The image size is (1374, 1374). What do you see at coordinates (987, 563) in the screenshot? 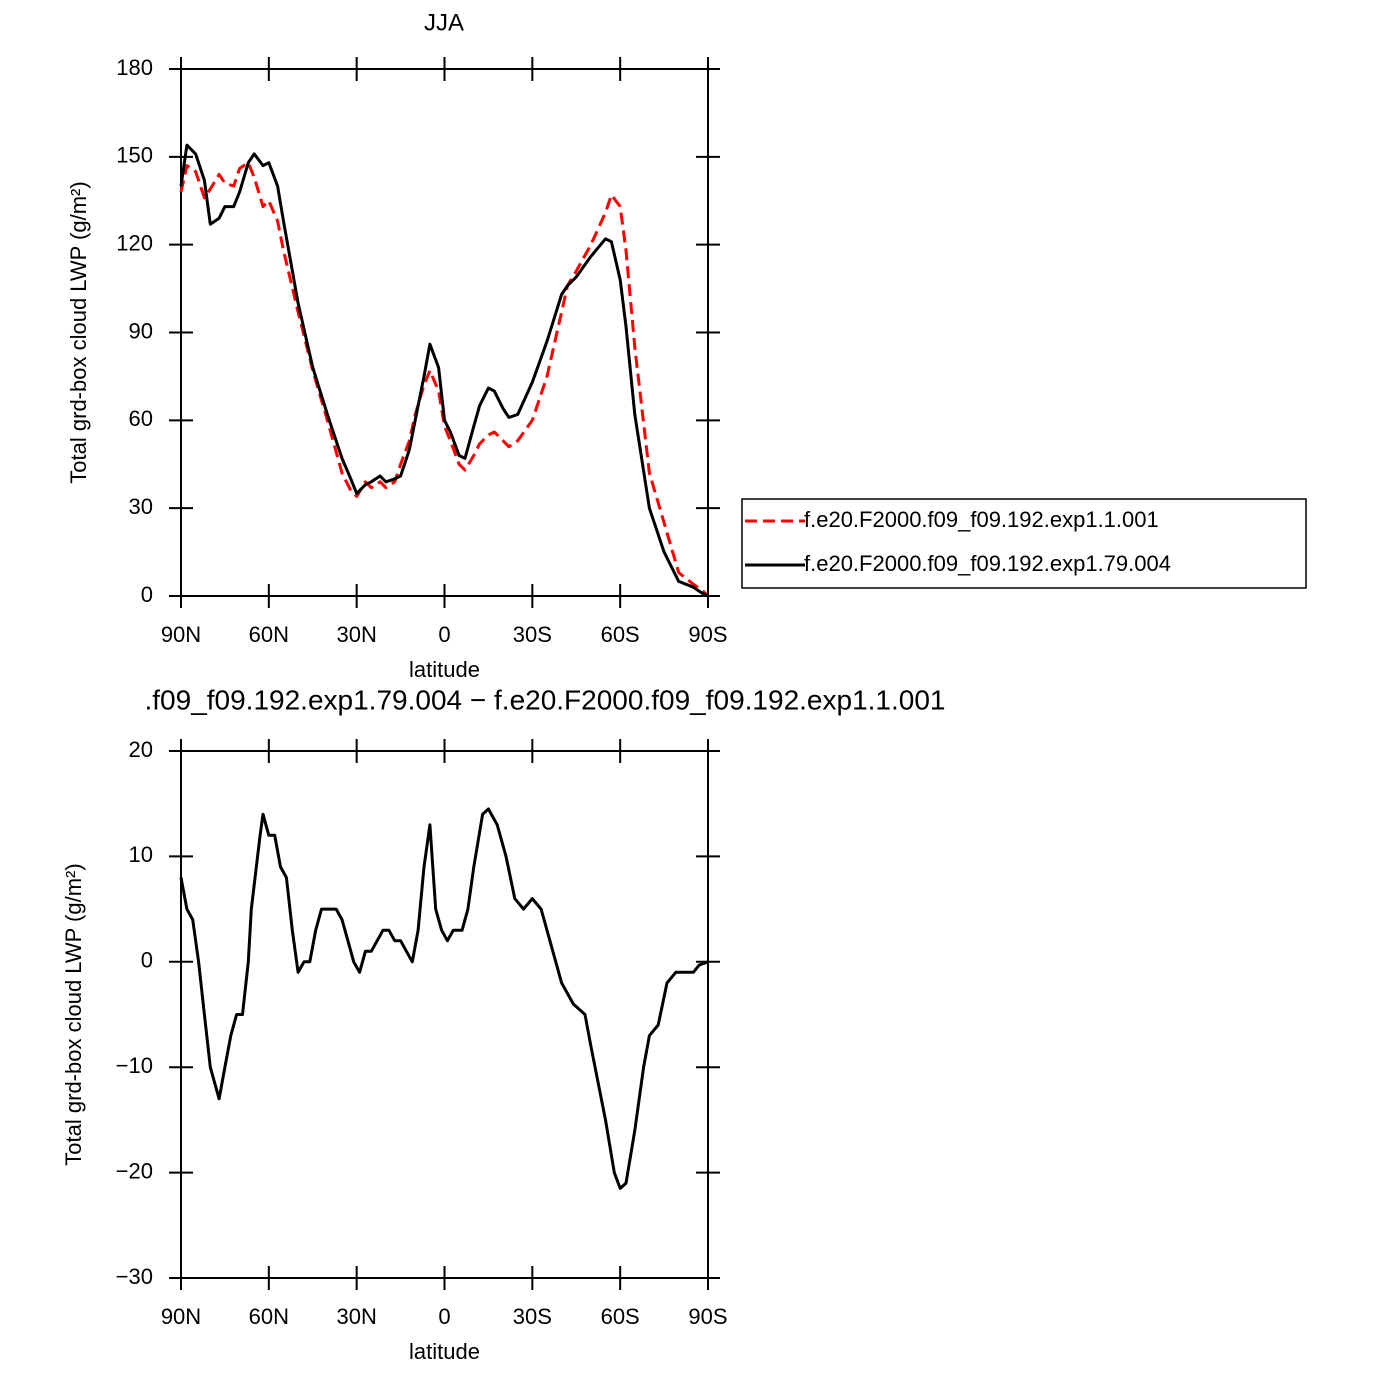
I see `legend-label: f.e20.F2000.f09_f09.192.exp1.79.004` at bounding box center [987, 563].